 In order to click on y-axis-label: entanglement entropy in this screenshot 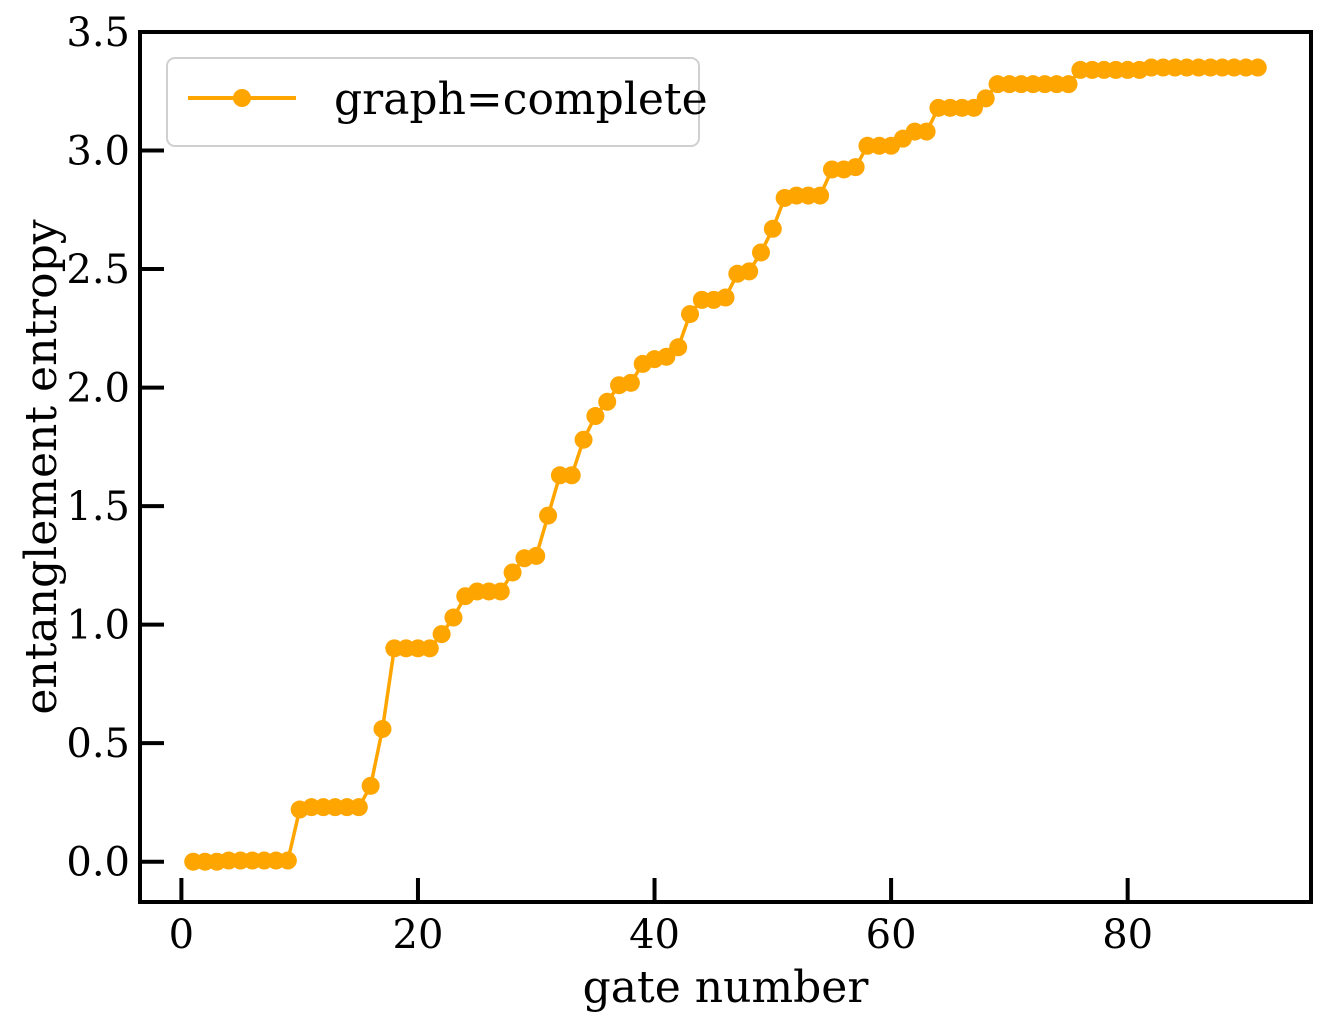, I will do `click(41, 466)`.